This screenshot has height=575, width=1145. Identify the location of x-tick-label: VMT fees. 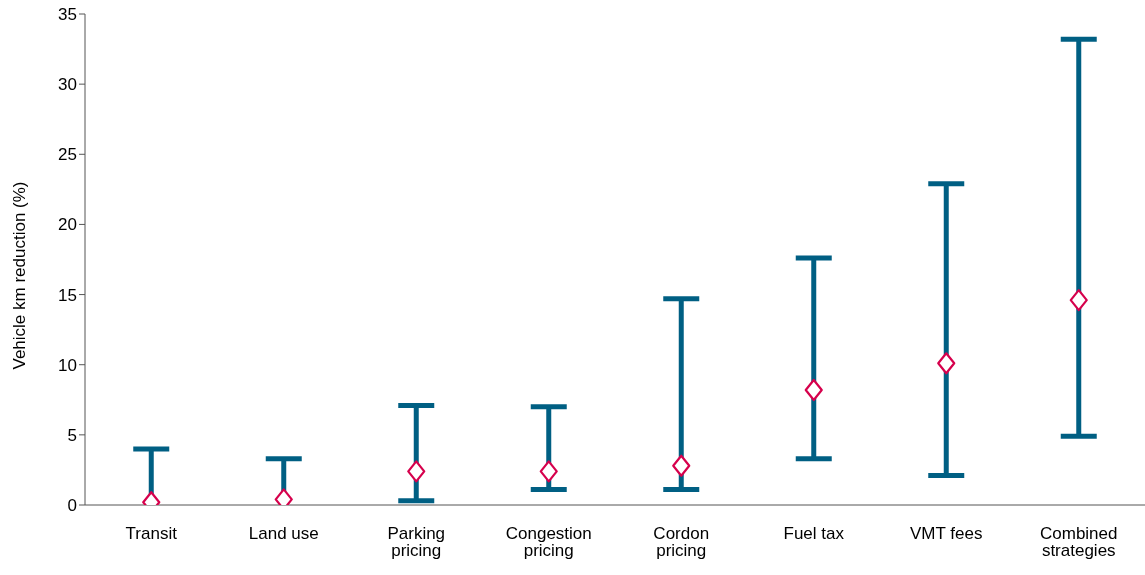
(946, 534).